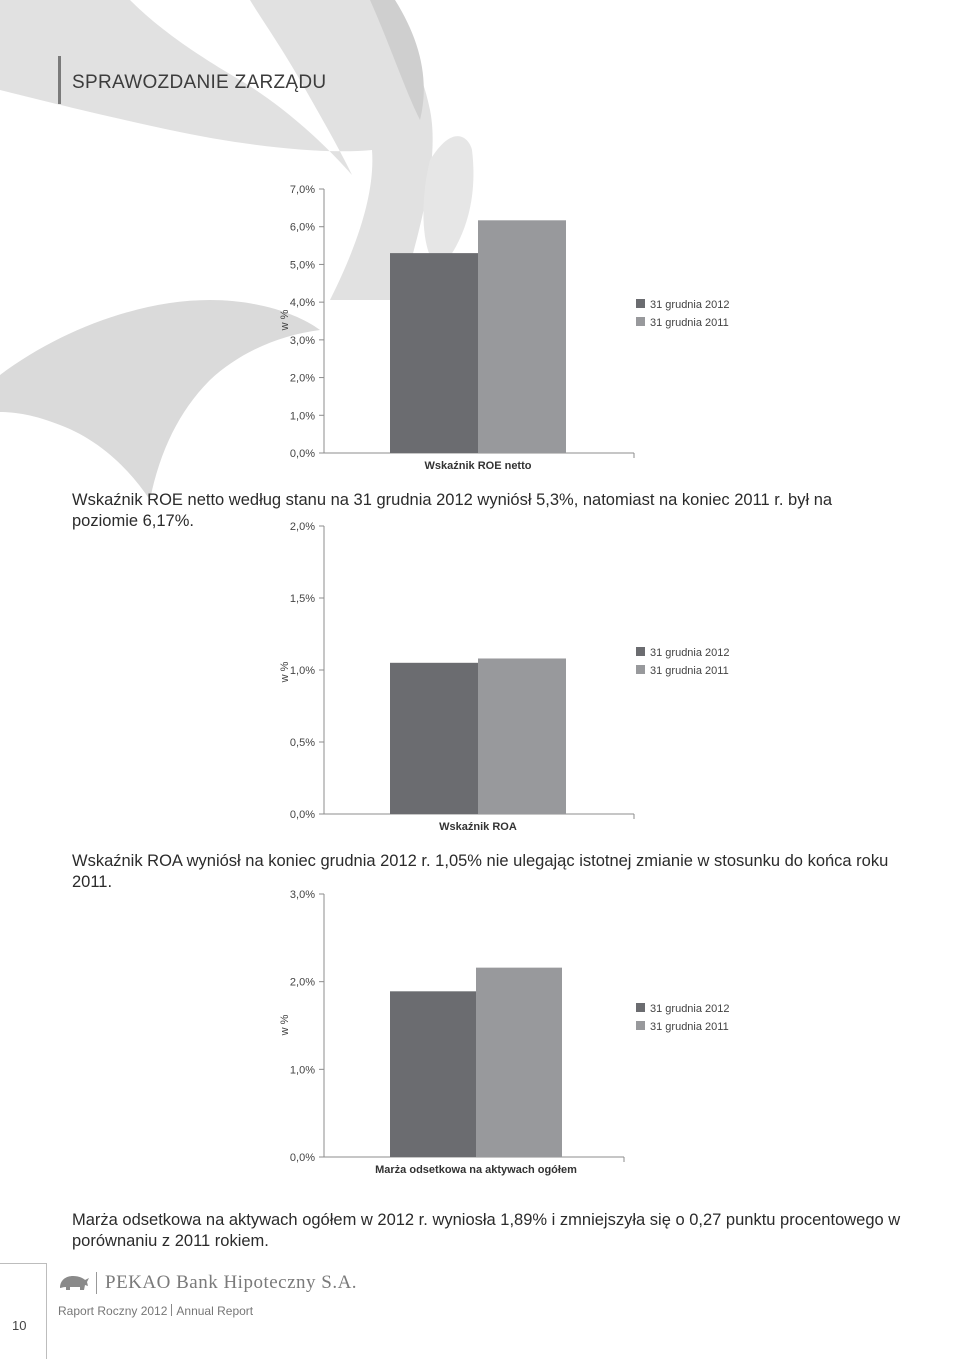 Image resolution: width=960 pixels, height=1359 pixels. I want to click on category-label: Marża odsetkowa na aktywach ogółem, so click(476, 1170).